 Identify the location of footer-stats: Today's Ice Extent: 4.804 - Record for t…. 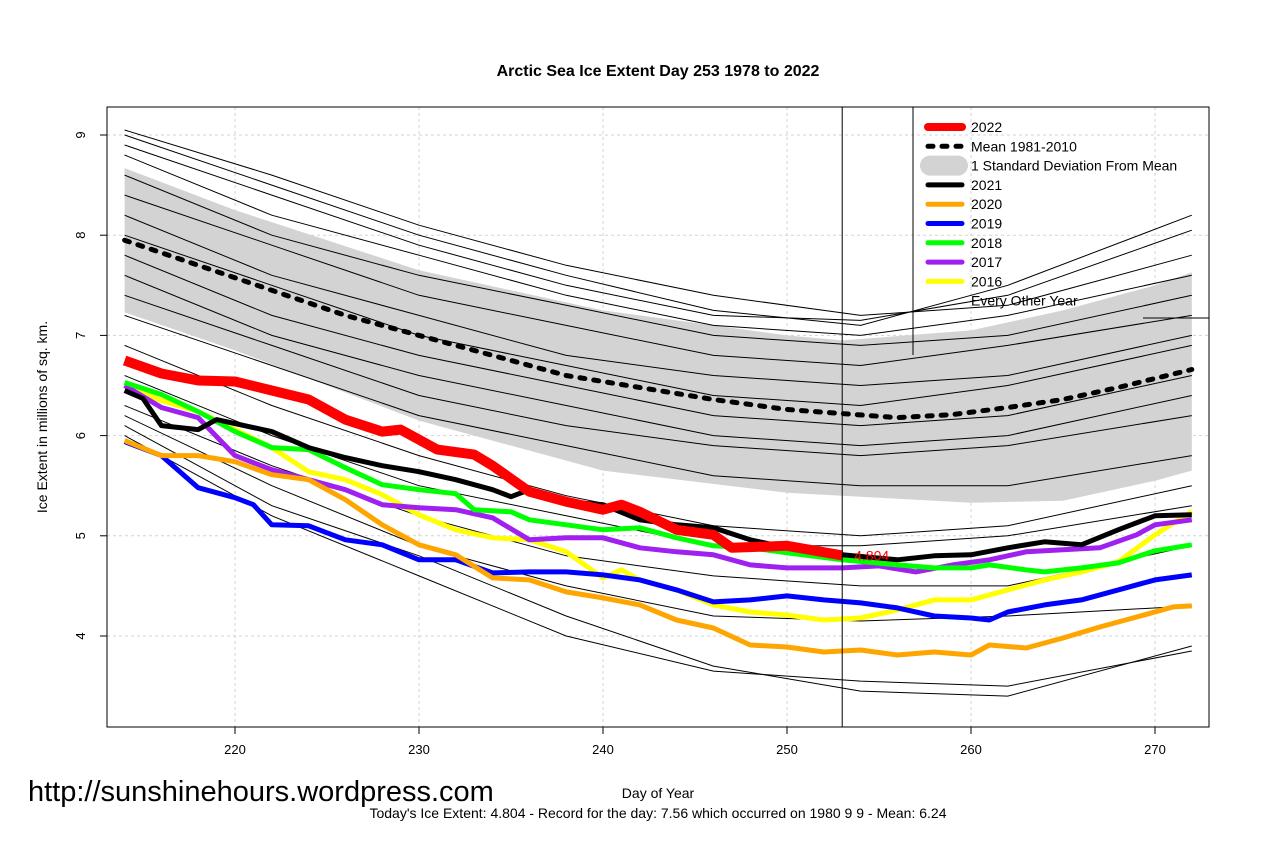
(657, 813).